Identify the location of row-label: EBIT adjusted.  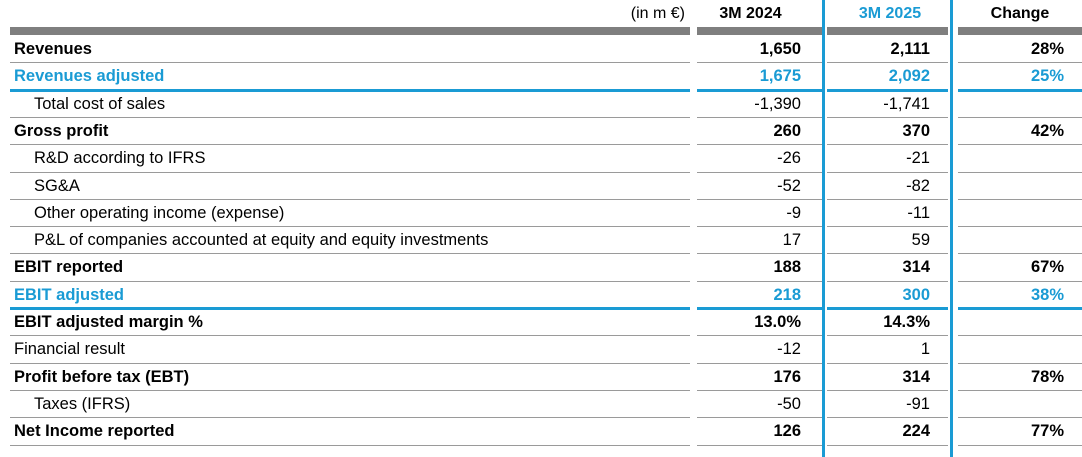
(69, 294).